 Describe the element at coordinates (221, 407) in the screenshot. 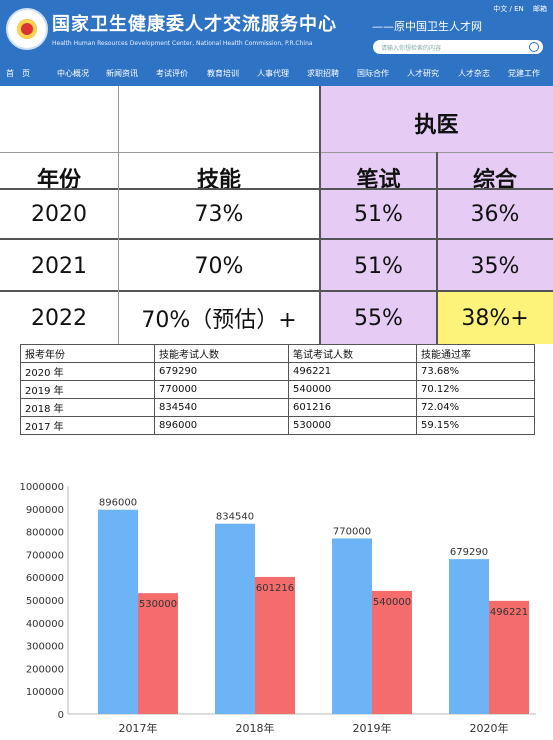

I see `table-cell: 834540` at that location.